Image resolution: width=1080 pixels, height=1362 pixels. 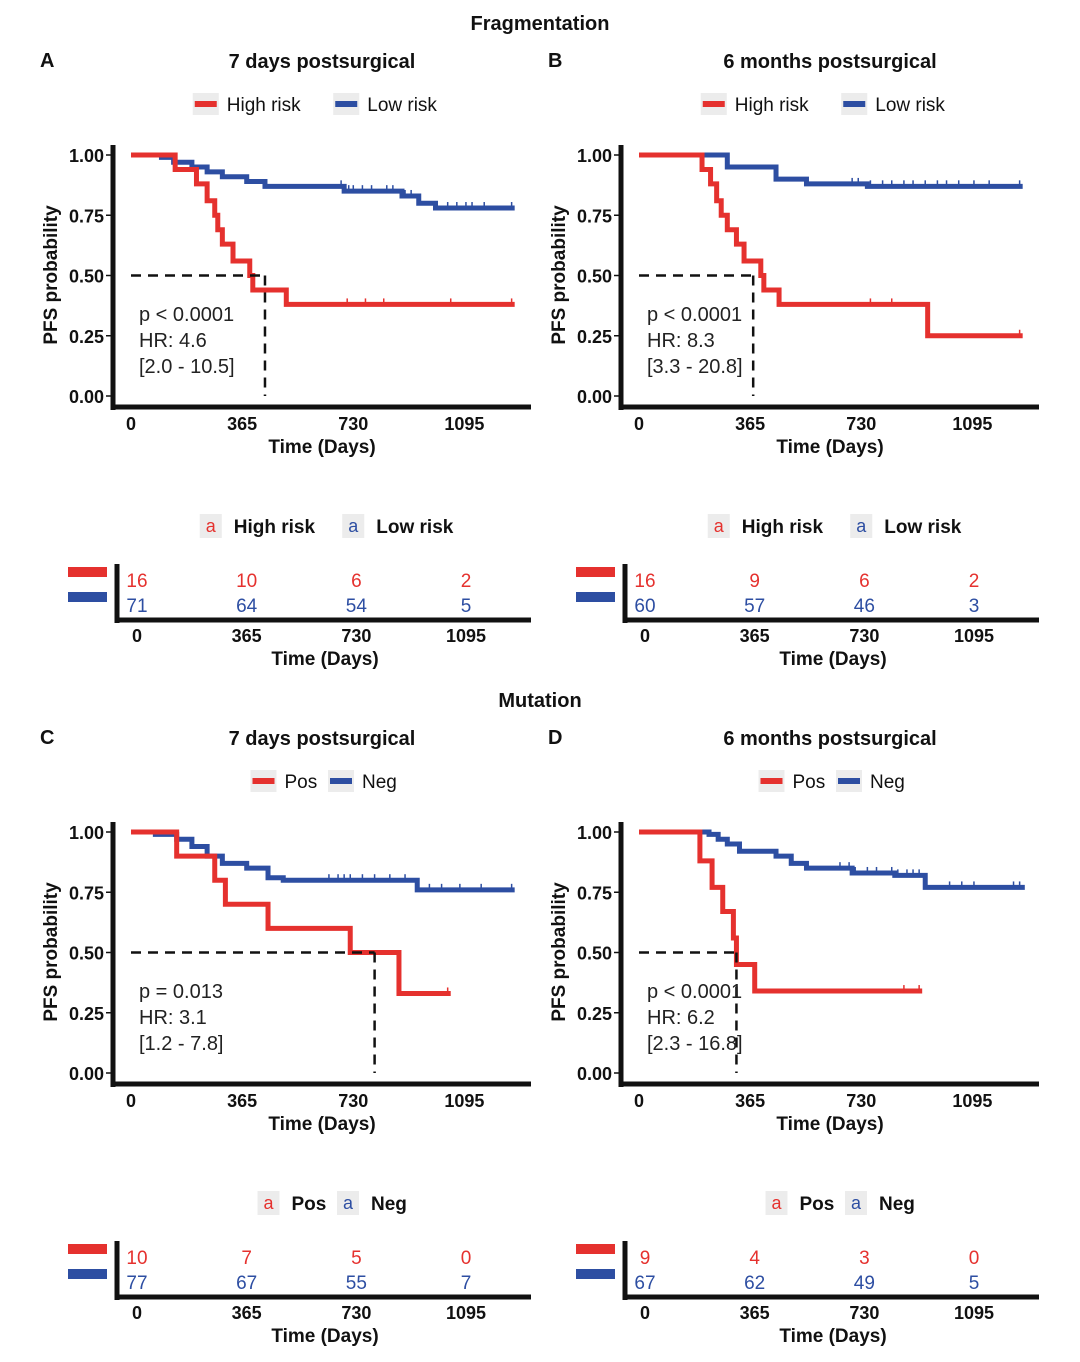 I want to click on risk-legend-label: Neg, so click(x=389, y=1204).